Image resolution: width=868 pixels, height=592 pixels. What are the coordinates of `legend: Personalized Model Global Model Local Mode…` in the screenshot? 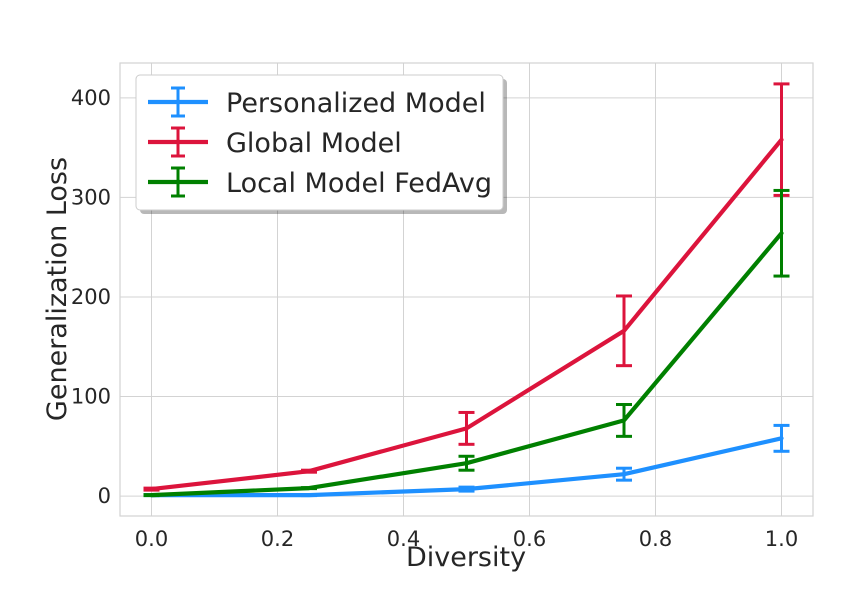 It's located at (321, 144).